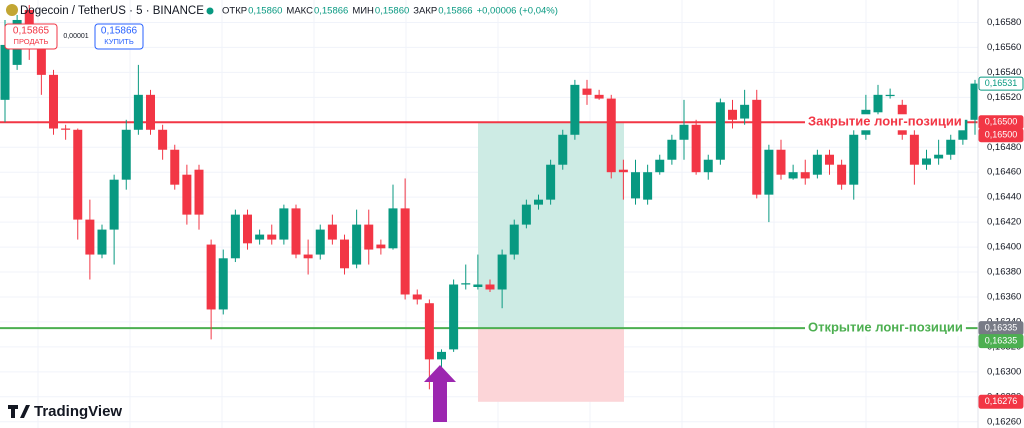 This screenshot has height=428, width=1024. I want to click on ohlc-label: ЗАКР, so click(425, 11).